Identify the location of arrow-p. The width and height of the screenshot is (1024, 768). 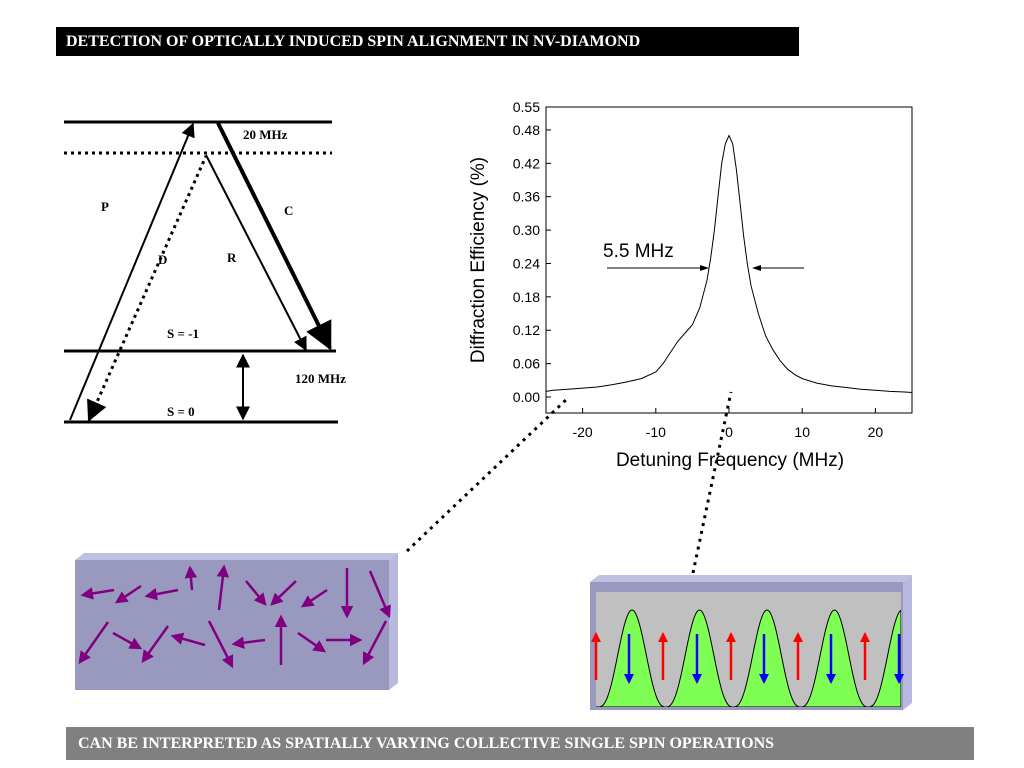
(132, 271).